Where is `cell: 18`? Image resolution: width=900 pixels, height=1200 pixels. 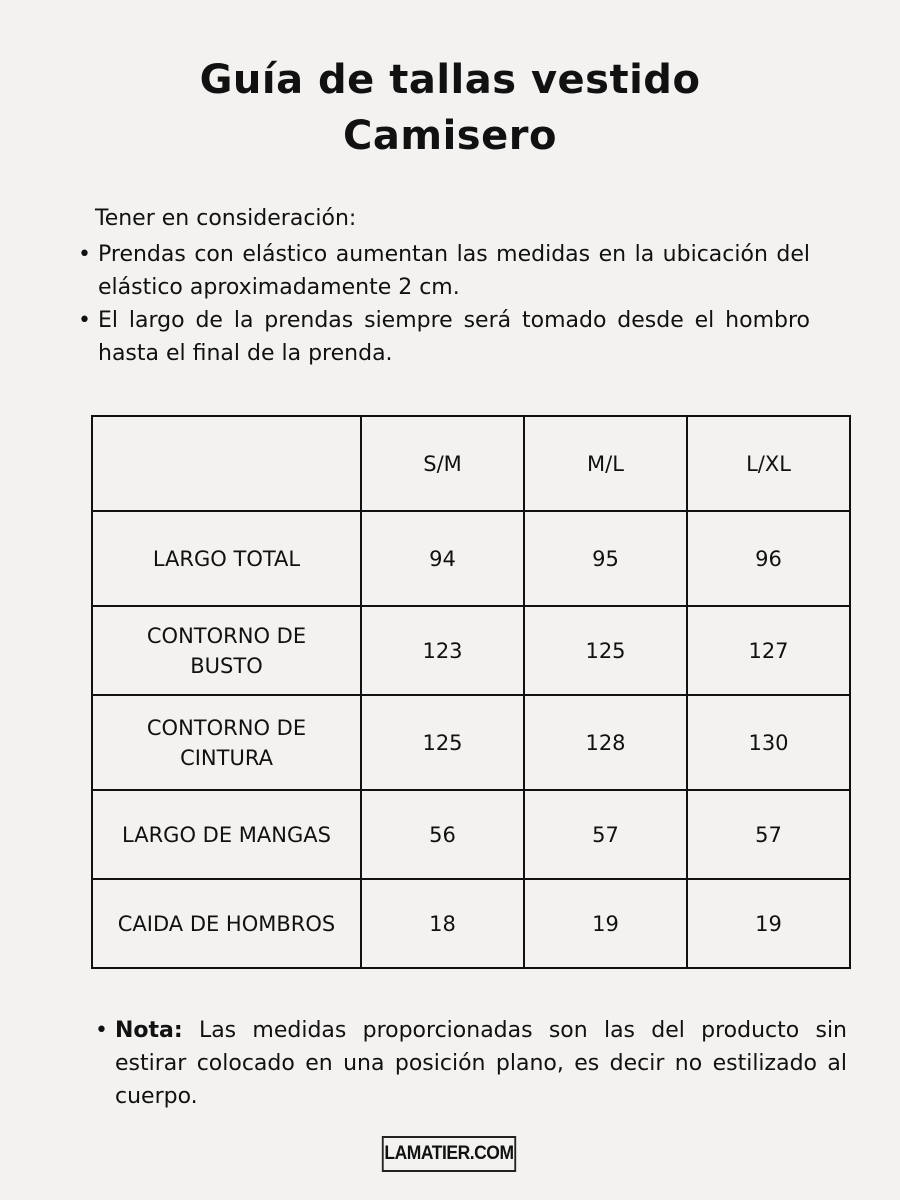 cell: 18 is located at coordinates (442, 923).